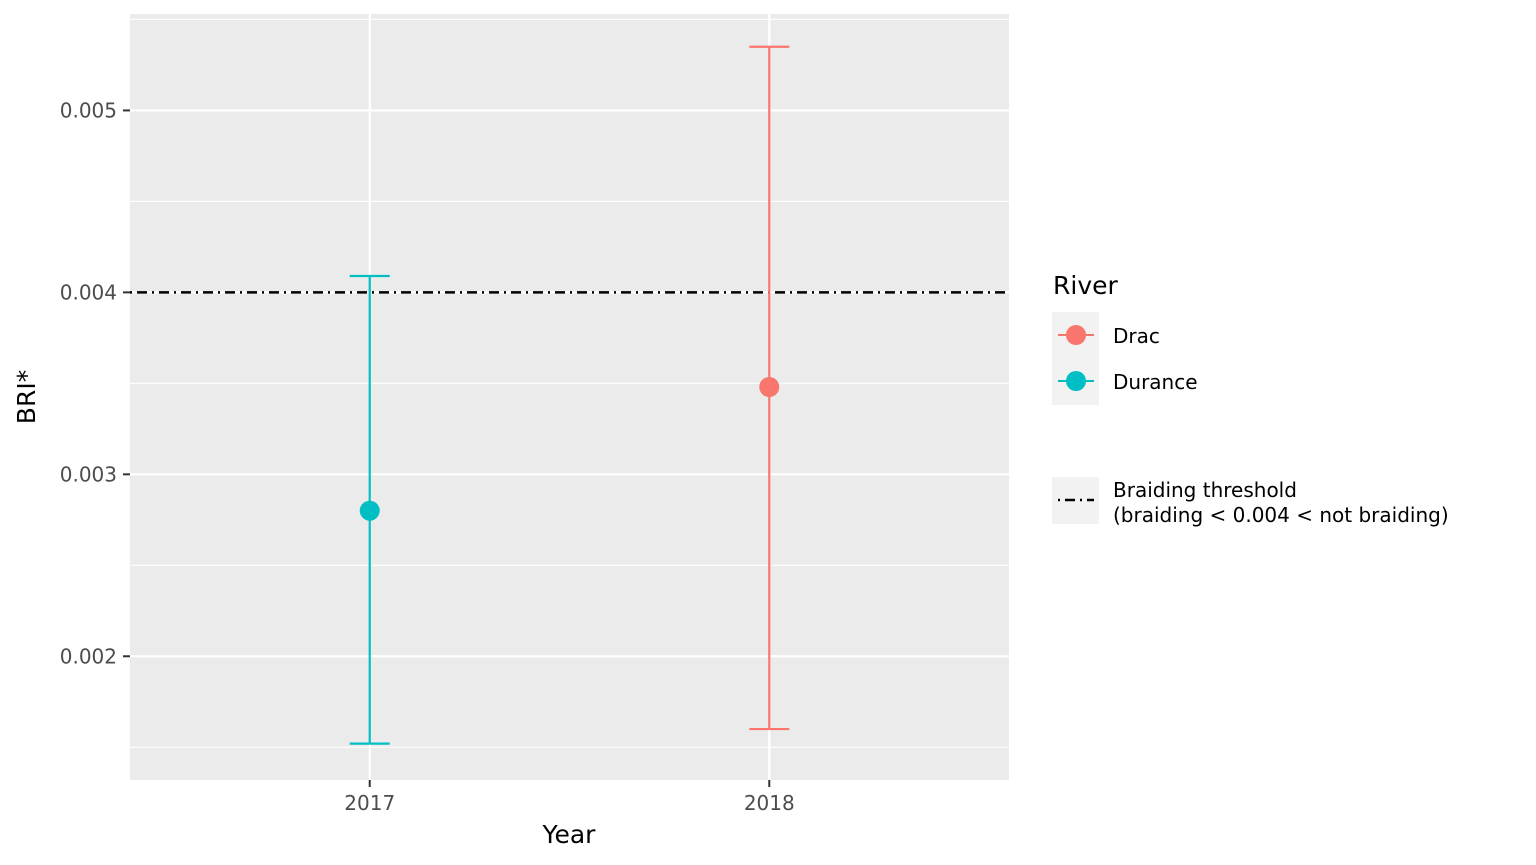 The height and width of the screenshot is (865, 1536). I want to click on point-layer, so click(569, 448).